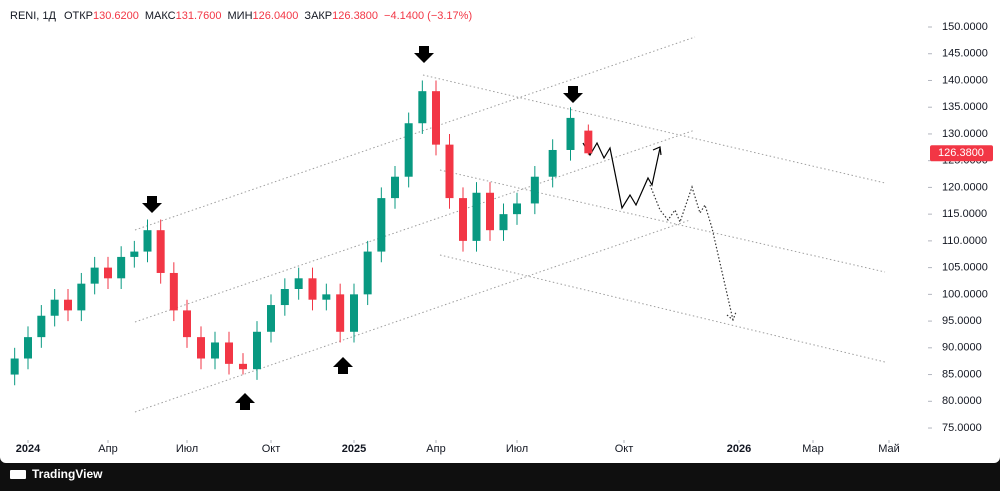 This screenshot has width=1000, height=491. Describe the element at coordinates (965, 27) in the screenshot. I see `y-tick-label: 150.0000` at that location.